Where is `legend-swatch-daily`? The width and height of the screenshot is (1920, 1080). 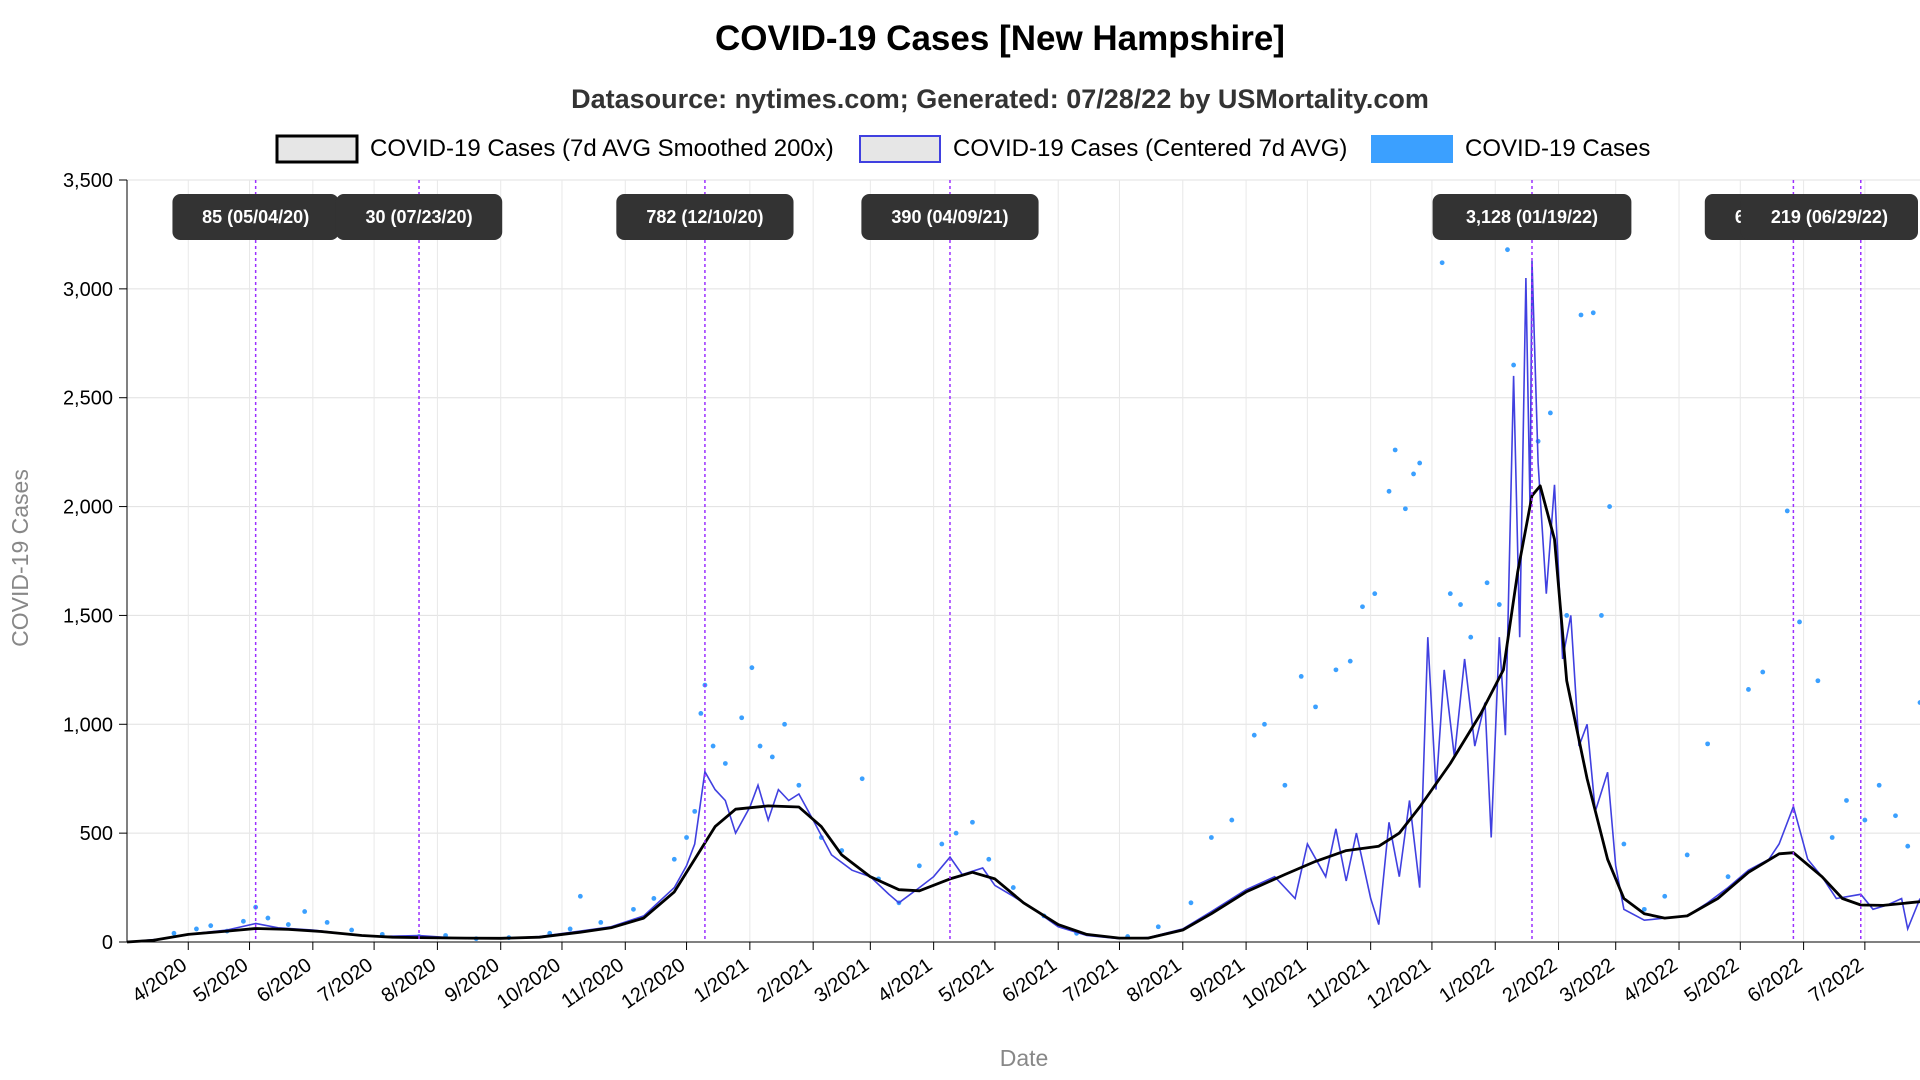 legend-swatch-daily is located at coordinates (1412, 149).